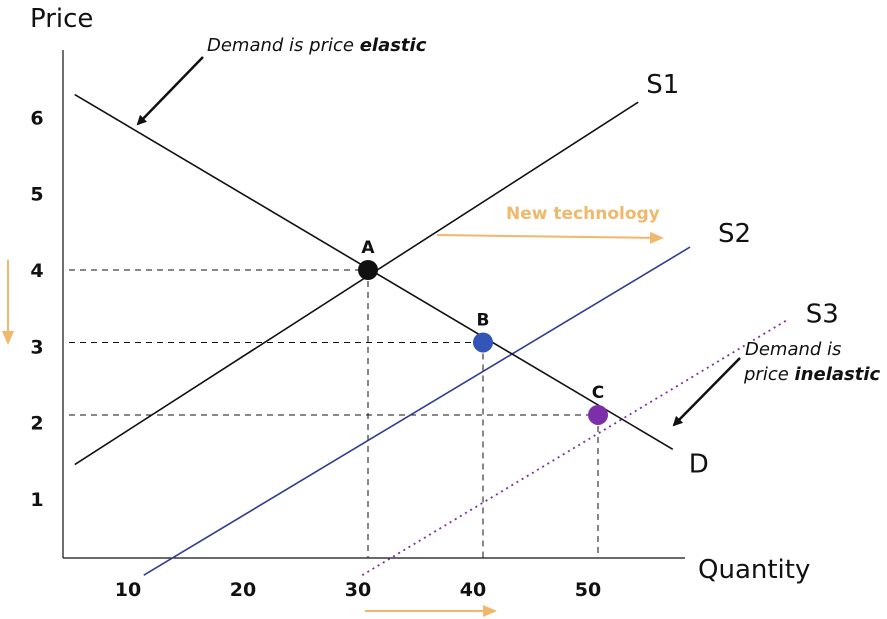 The width and height of the screenshot is (887, 619). What do you see at coordinates (822, 315) in the screenshot?
I see `curve-label-s3: S3` at bounding box center [822, 315].